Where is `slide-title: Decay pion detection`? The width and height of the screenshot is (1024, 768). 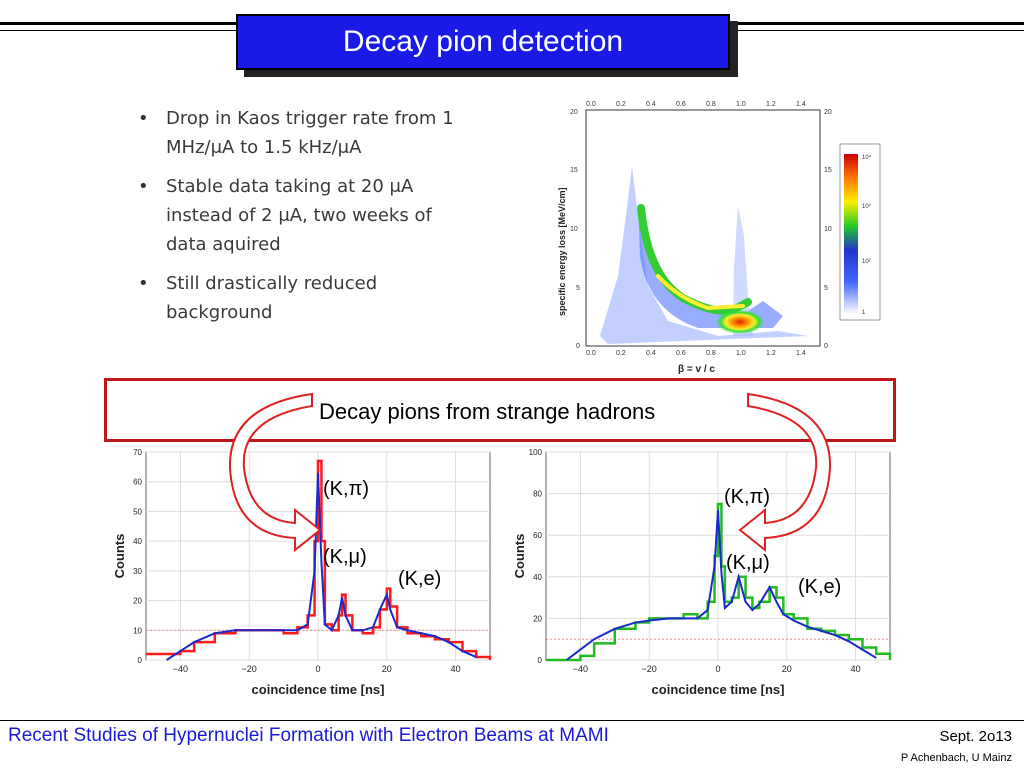 slide-title: Decay pion detection is located at coordinates (483, 41).